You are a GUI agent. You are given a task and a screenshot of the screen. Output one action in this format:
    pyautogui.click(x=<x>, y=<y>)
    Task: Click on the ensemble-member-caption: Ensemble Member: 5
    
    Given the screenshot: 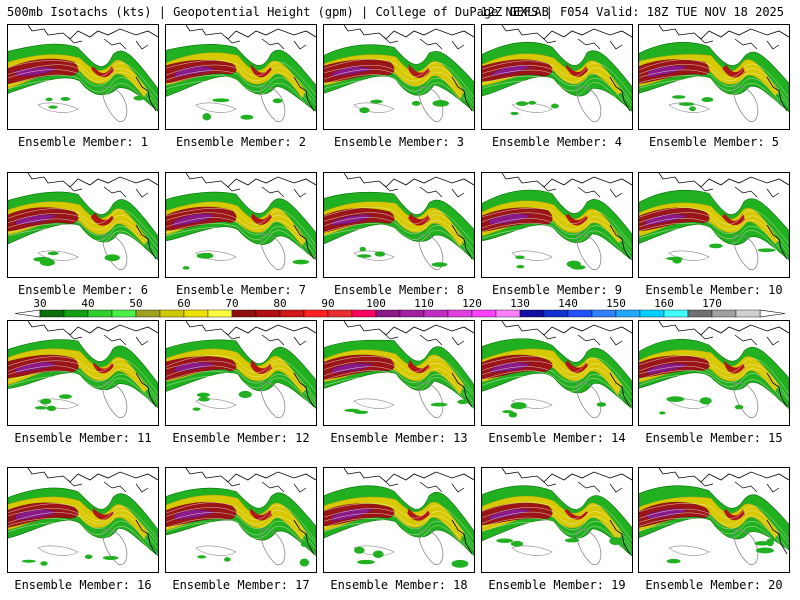 What is the action you would take?
    pyautogui.click(x=714, y=142)
    